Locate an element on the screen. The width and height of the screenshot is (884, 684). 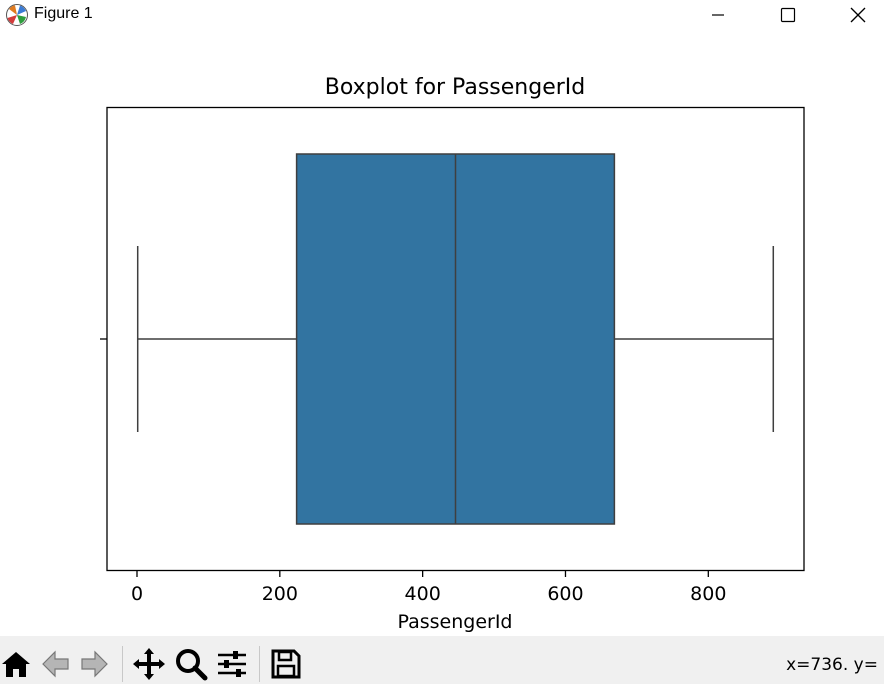
zoom-button is located at coordinates (191, 664).